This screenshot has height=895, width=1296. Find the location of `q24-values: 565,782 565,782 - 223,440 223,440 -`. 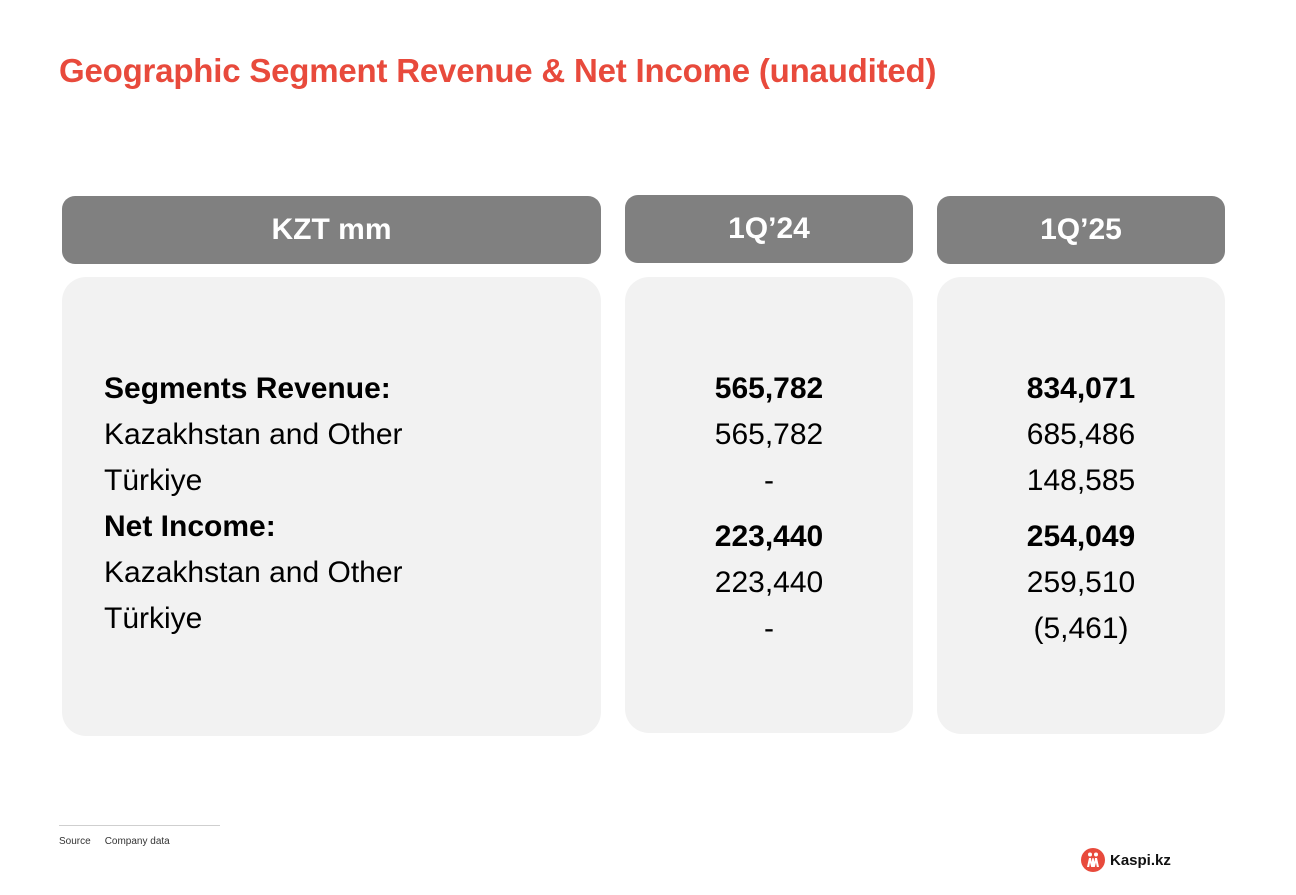

q24-values: 565,782 565,782 - 223,440 223,440 - is located at coordinates (769, 509).